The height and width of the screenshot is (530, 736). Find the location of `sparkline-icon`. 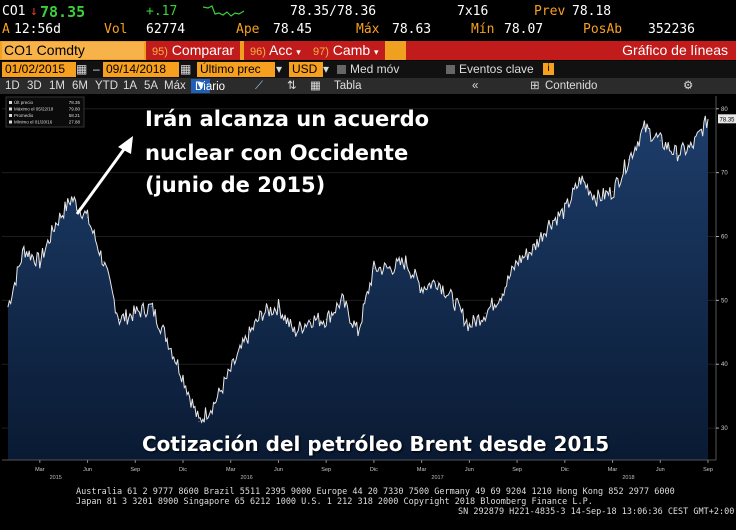

sparkline-icon is located at coordinates (224, 11).